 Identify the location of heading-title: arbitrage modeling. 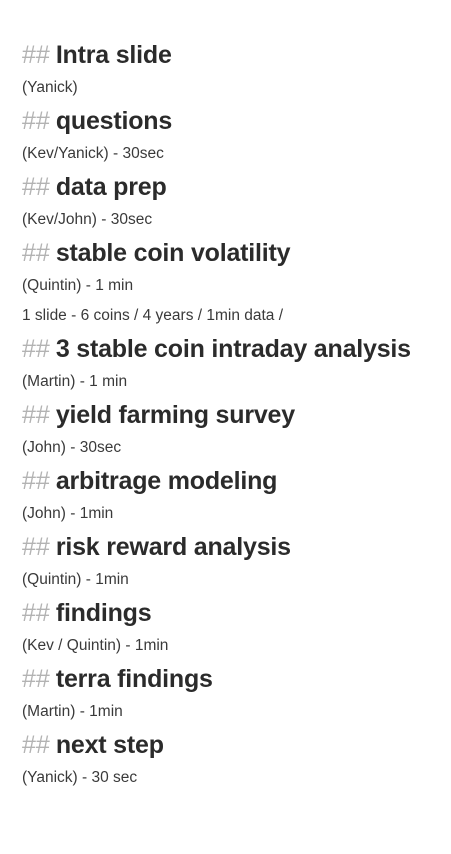
(166, 481).